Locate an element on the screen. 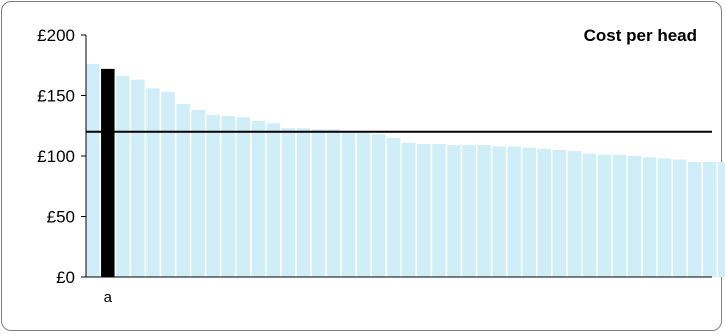  y-tick-labels: £0 £50 £100 £150 £200 is located at coordinates (56, 156).